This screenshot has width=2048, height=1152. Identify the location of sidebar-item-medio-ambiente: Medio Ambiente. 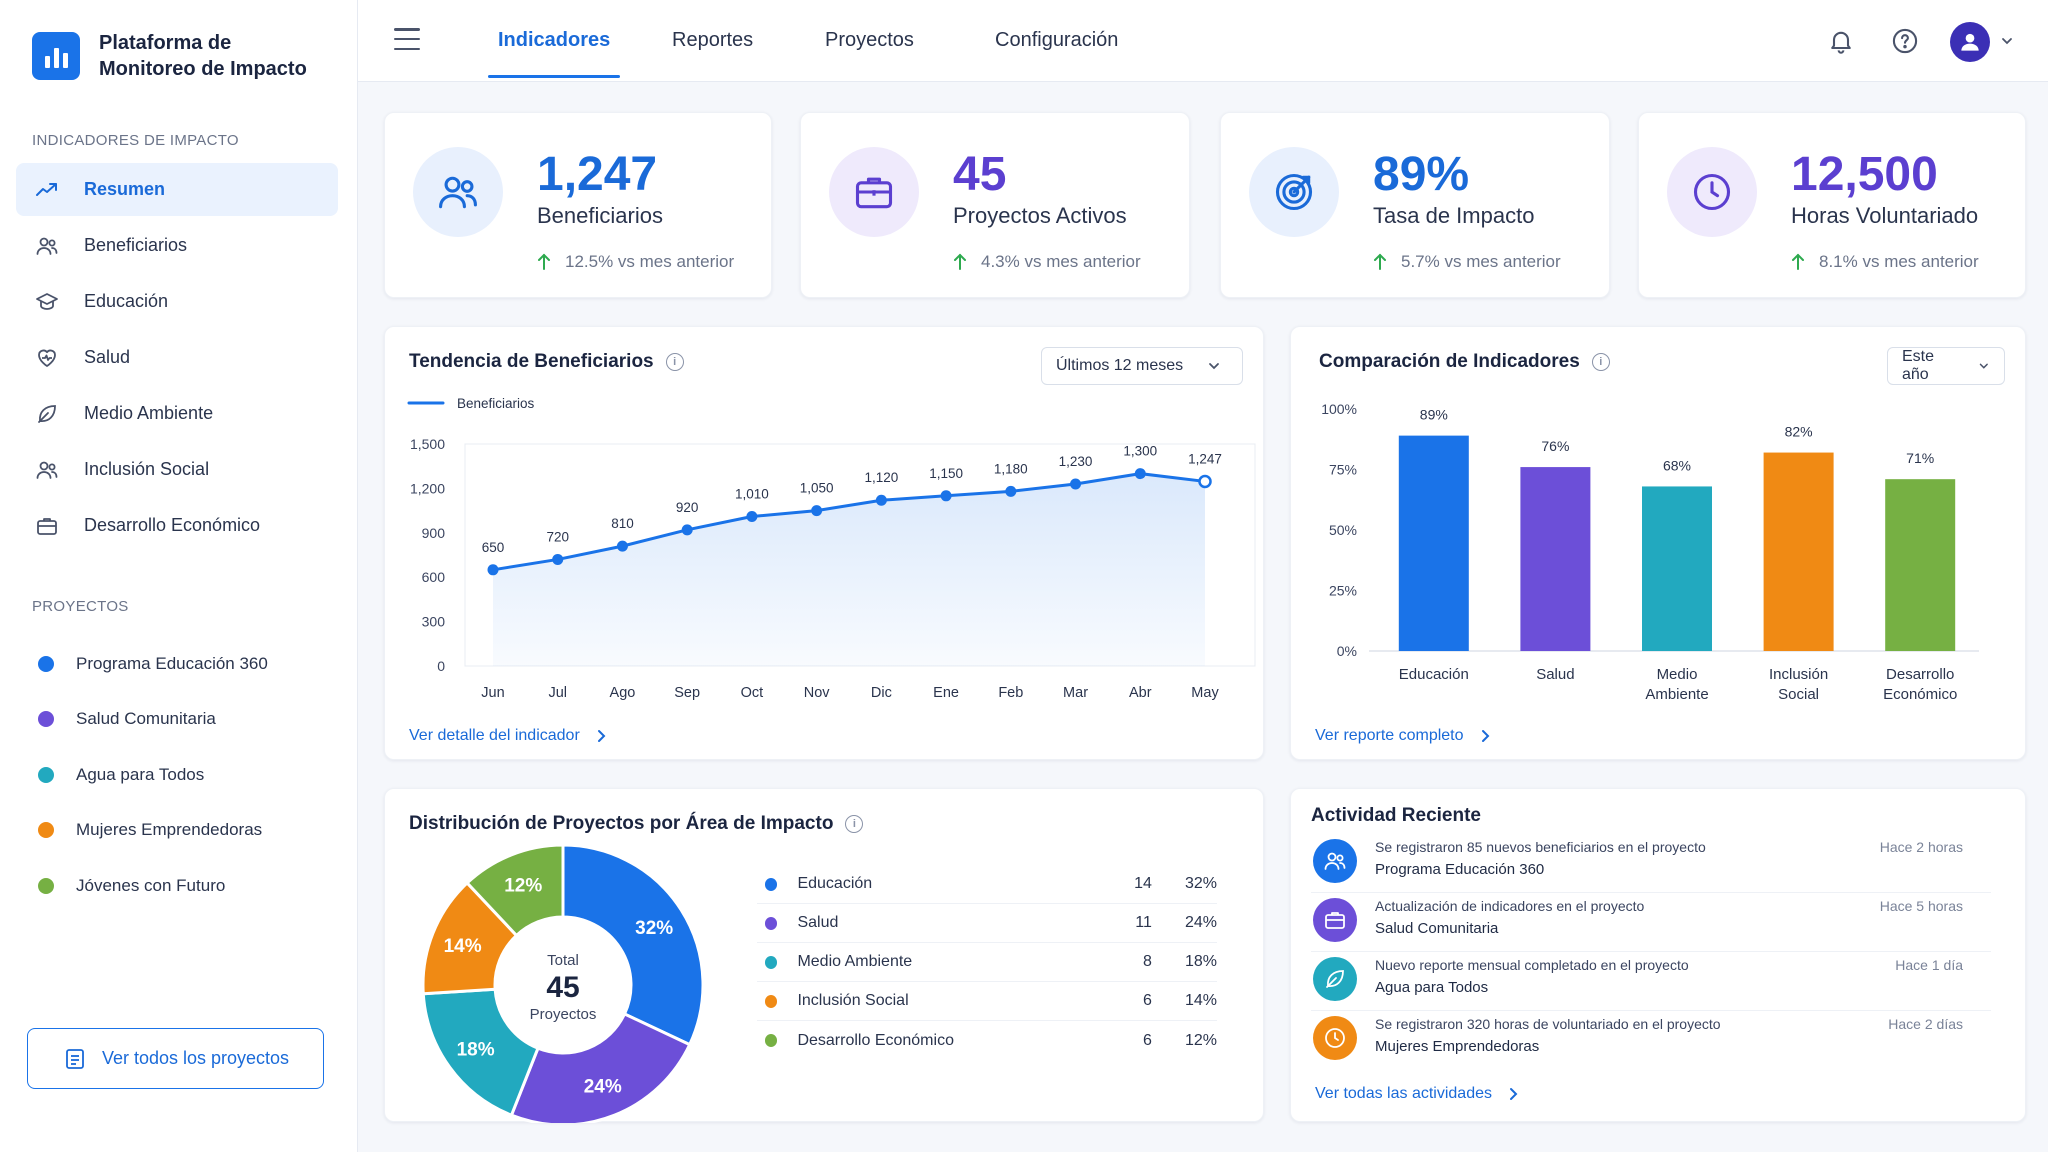
(177, 413).